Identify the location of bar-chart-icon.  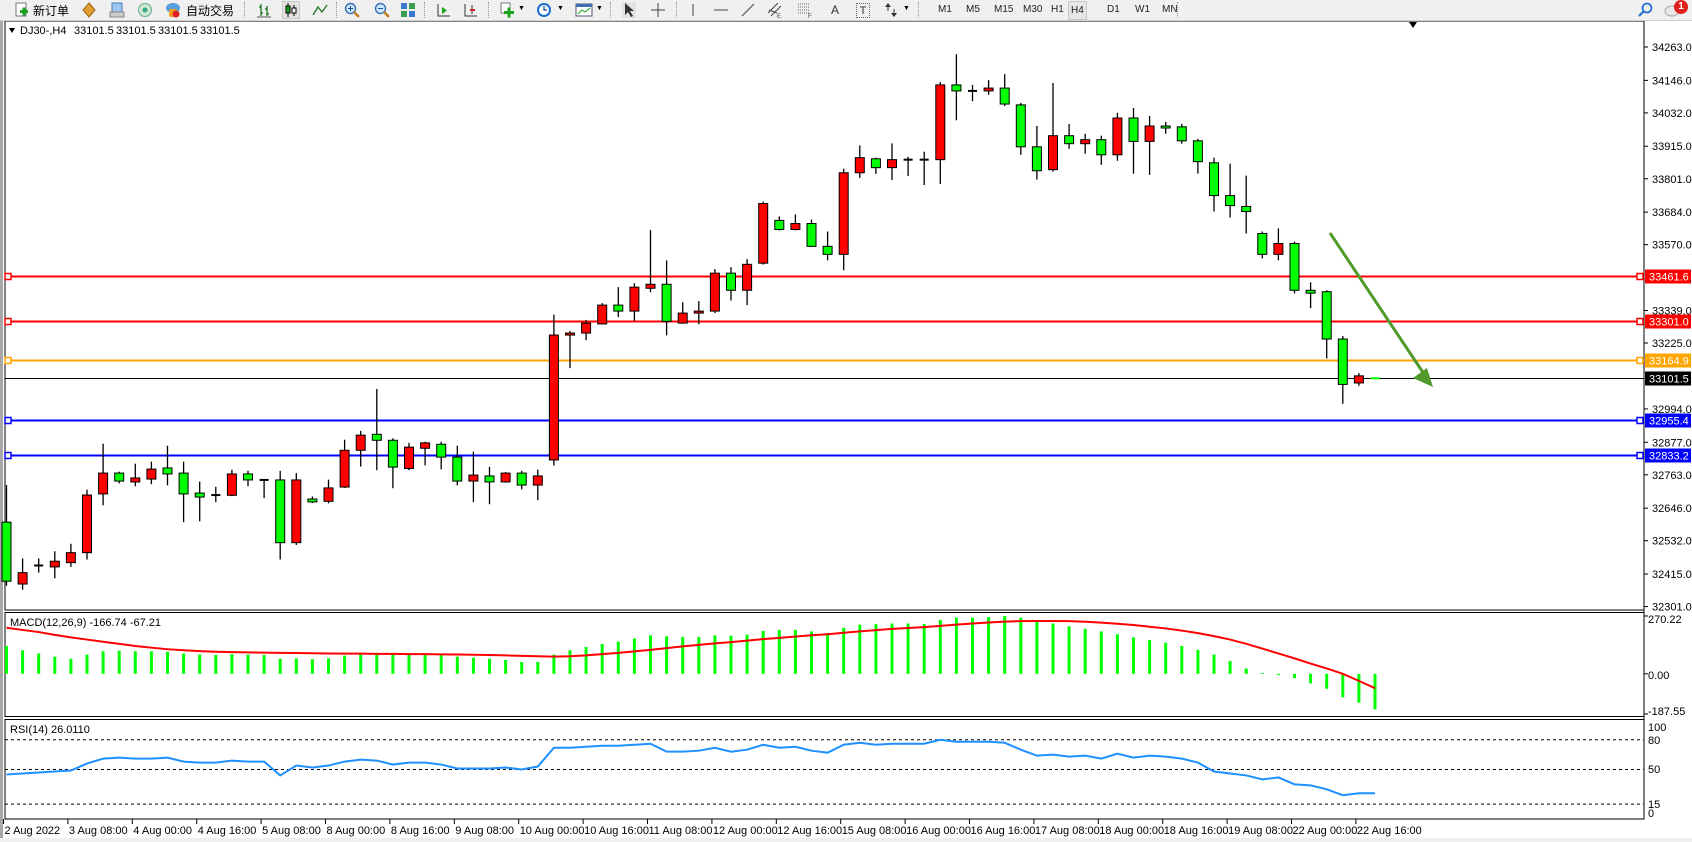
(264, 10).